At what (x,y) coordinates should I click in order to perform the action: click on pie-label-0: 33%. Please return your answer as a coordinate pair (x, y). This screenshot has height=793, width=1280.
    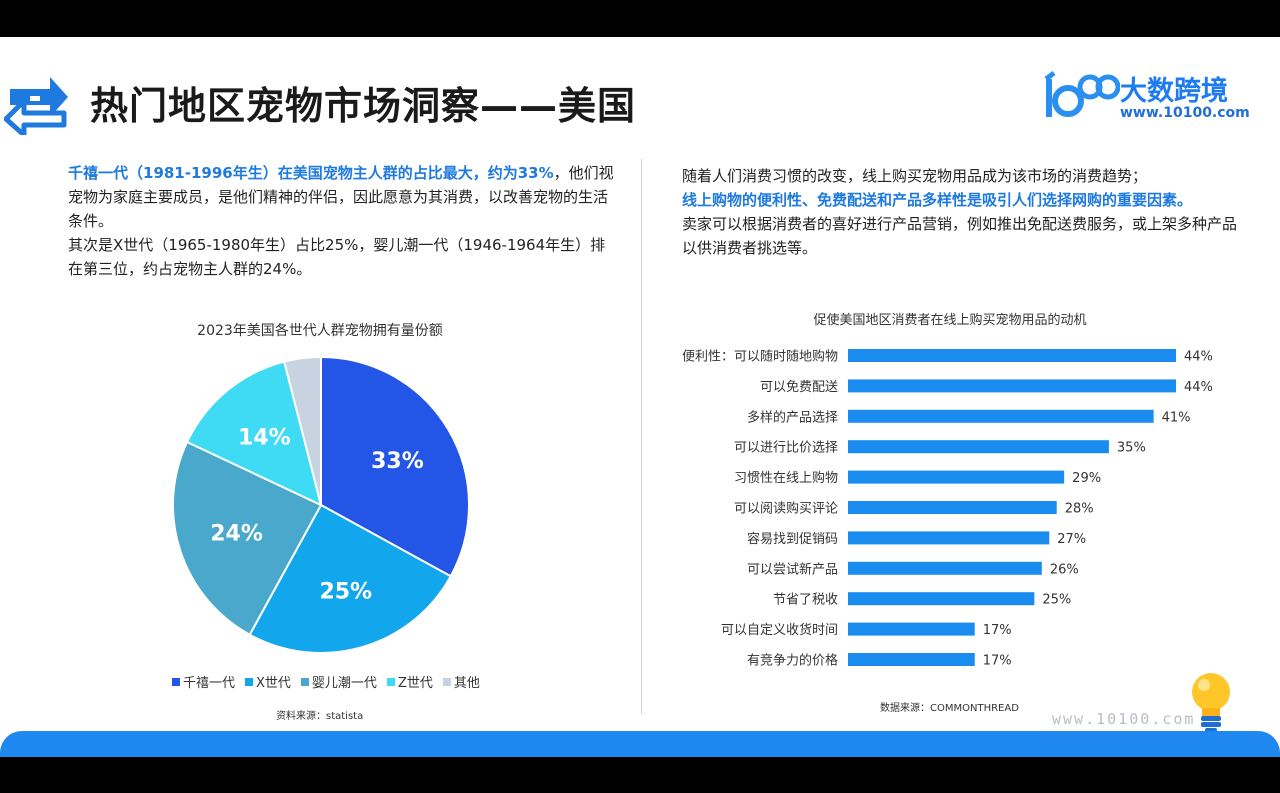
    Looking at the image, I should click on (397, 461).